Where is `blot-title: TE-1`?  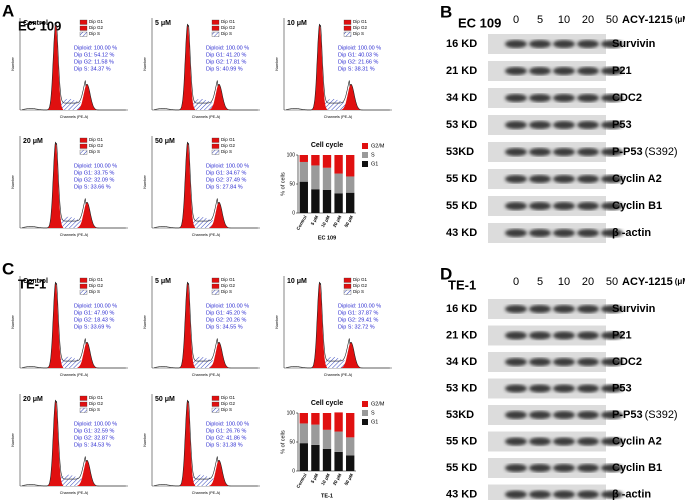 blot-title: TE-1 is located at coordinates (462, 284).